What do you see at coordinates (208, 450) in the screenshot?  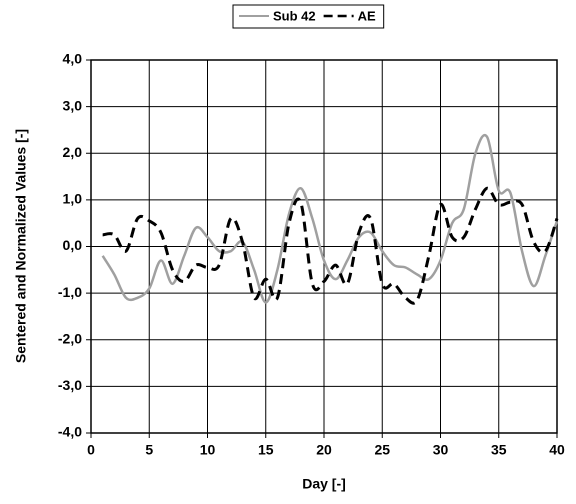 I see `x-tick-label: 10` at bounding box center [208, 450].